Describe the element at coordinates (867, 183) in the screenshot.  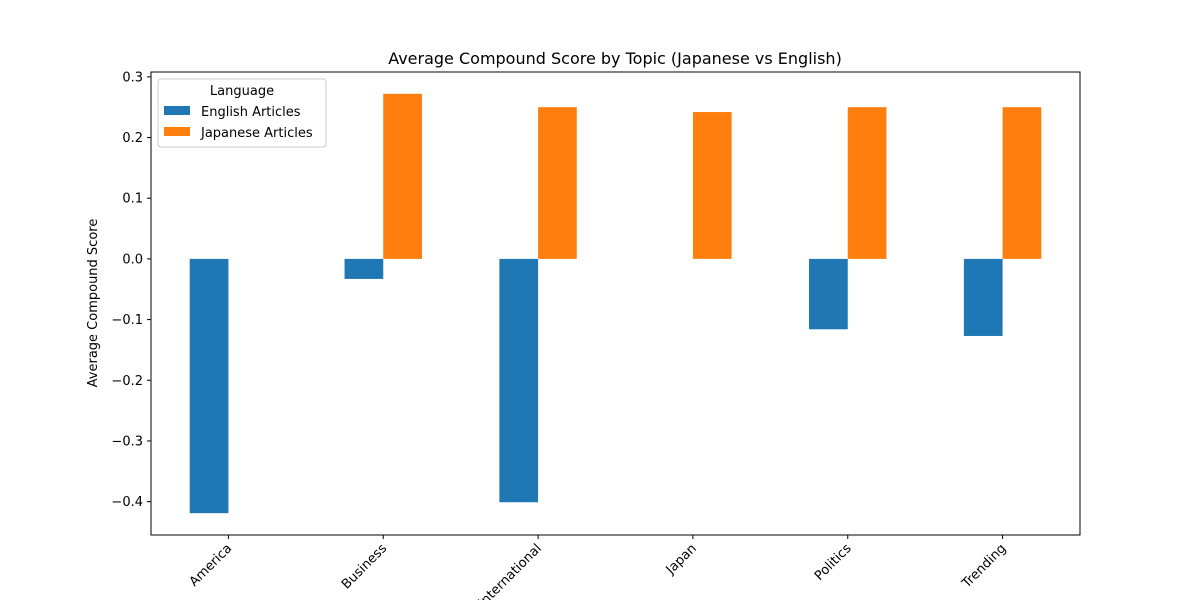
I see `bar-japanese-politics` at that location.